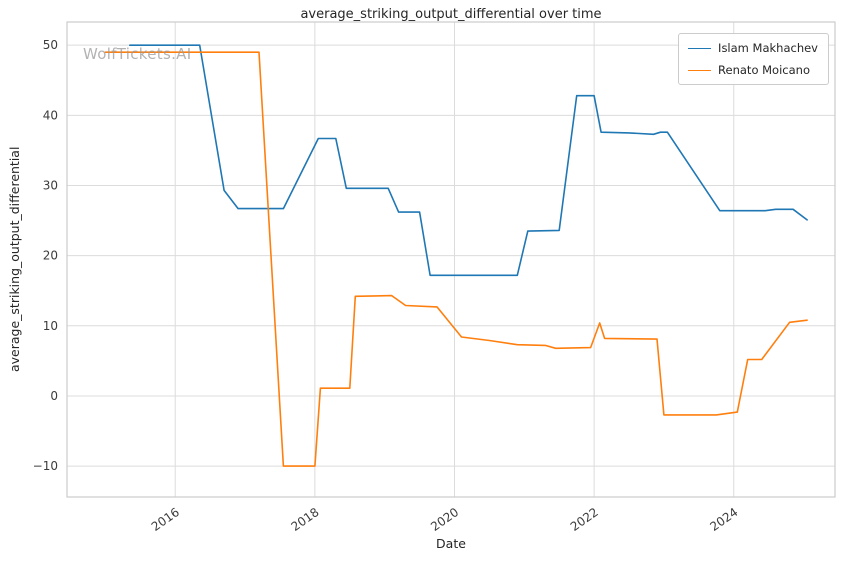 The height and width of the screenshot is (561, 850). I want to click on x-tick-label: 2024, so click(723, 519).